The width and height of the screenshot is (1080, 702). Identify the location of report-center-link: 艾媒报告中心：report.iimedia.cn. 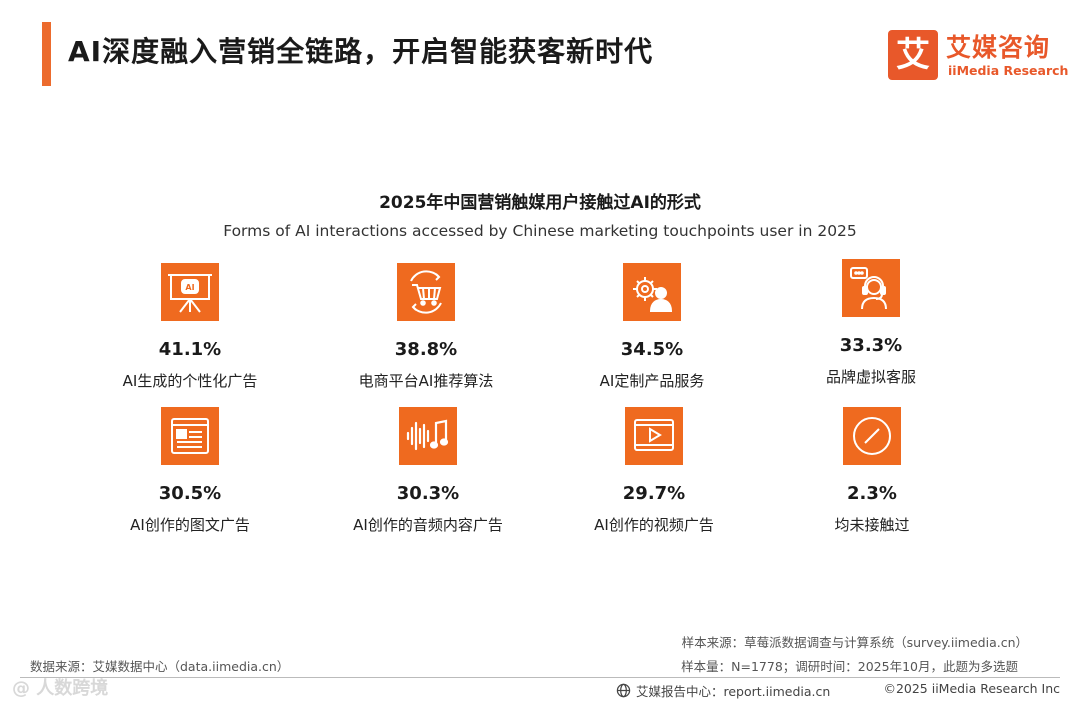
(723, 690).